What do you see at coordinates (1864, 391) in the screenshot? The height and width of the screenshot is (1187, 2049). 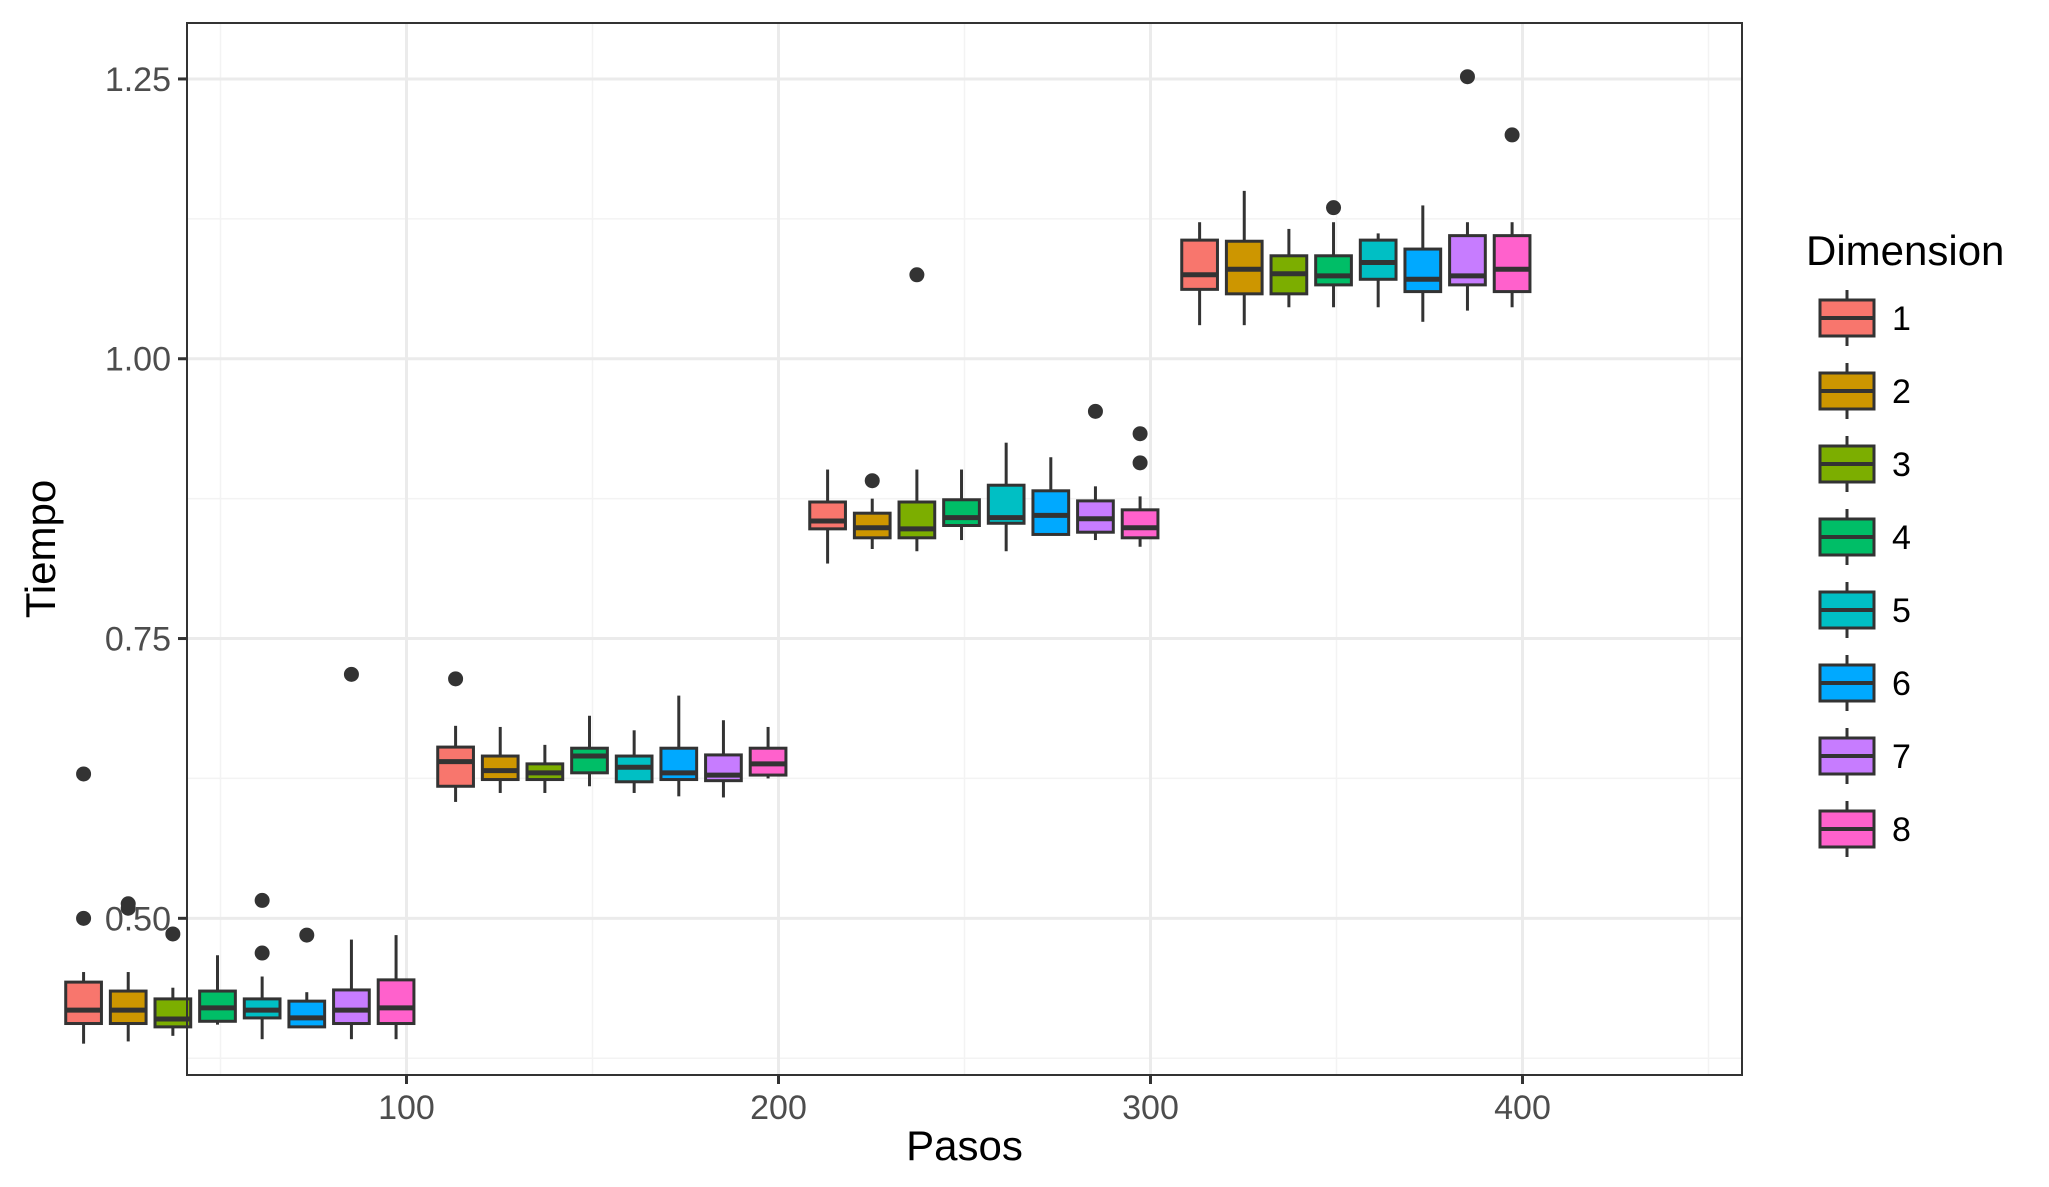 I see `legend-item-2: 2` at bounding box center [1864, 391].